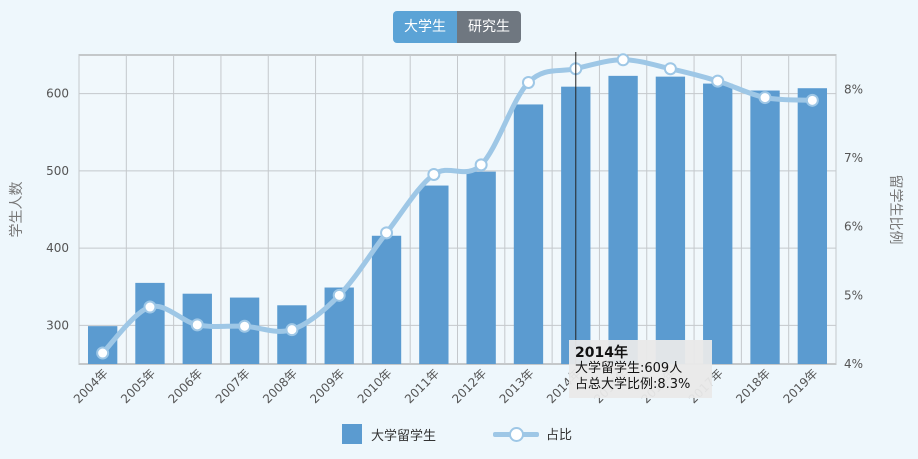  Describe the element at coordinates (601, 353) in the screenshot. I see `tooltip-title: 2014年` at that location.